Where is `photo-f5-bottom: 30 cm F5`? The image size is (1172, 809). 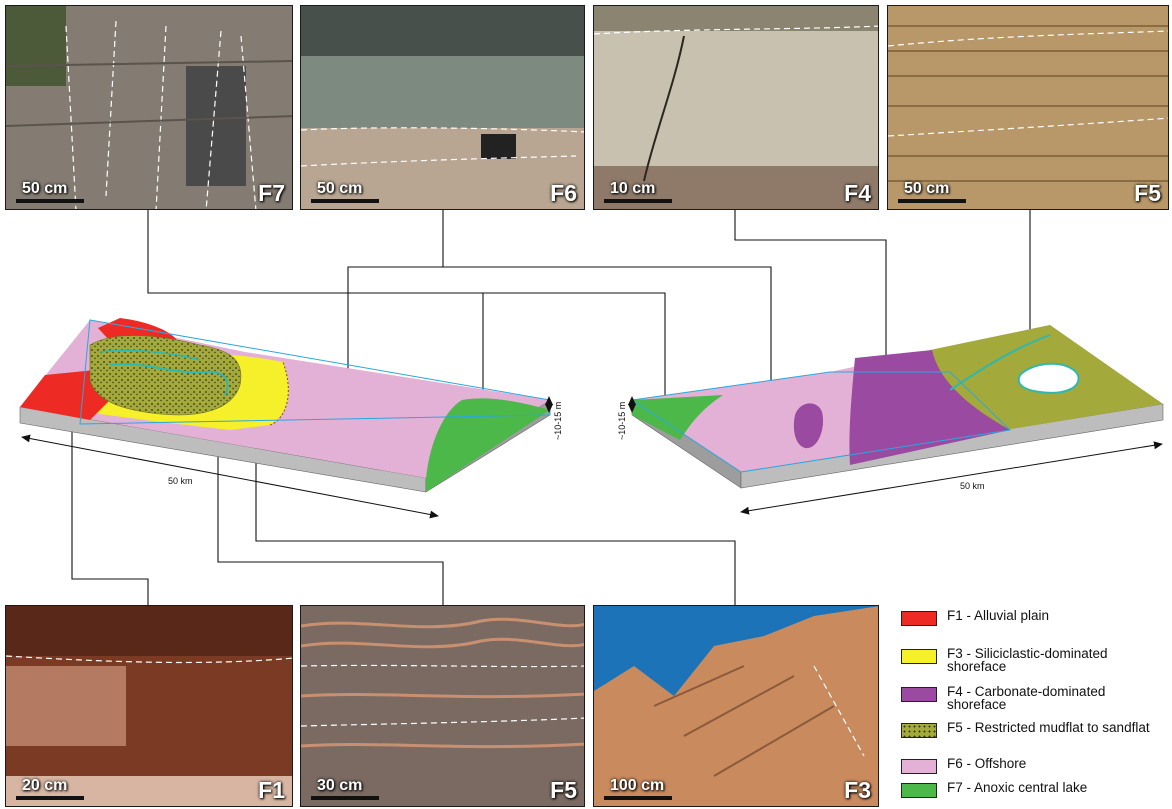 photo-f5-bottom: 30 cm F5 is located at coordinates (442, 706).